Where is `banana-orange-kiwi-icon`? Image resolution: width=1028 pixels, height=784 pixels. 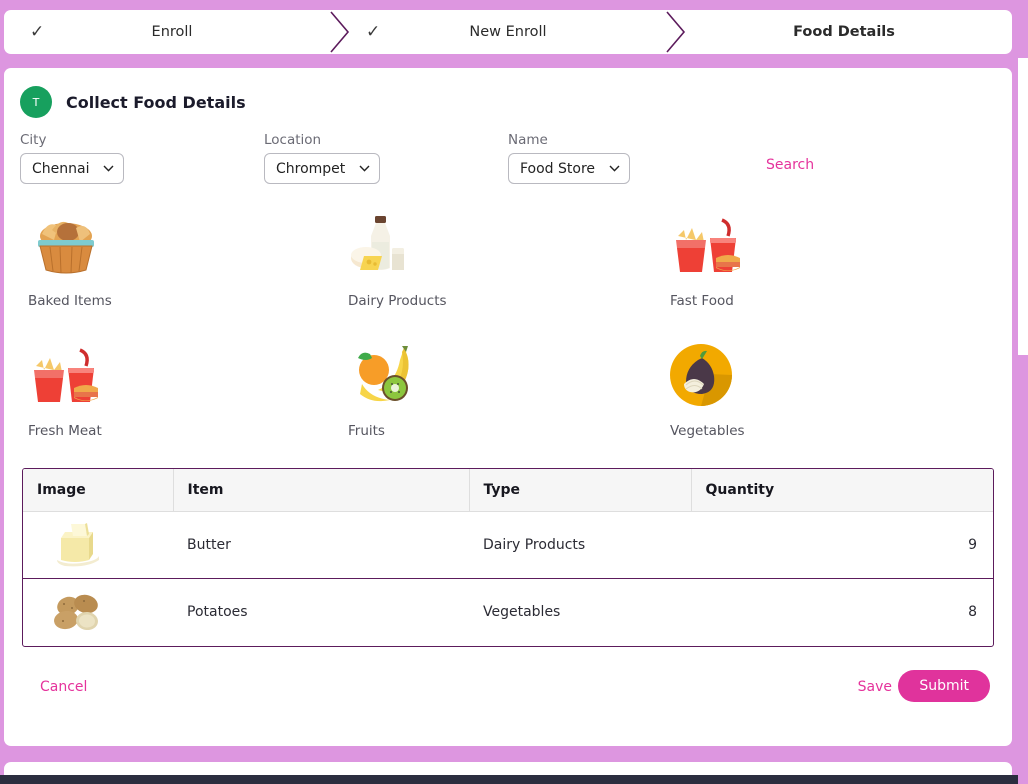
banana-orange-kiwi-icon is located at coordinates (448, 375).